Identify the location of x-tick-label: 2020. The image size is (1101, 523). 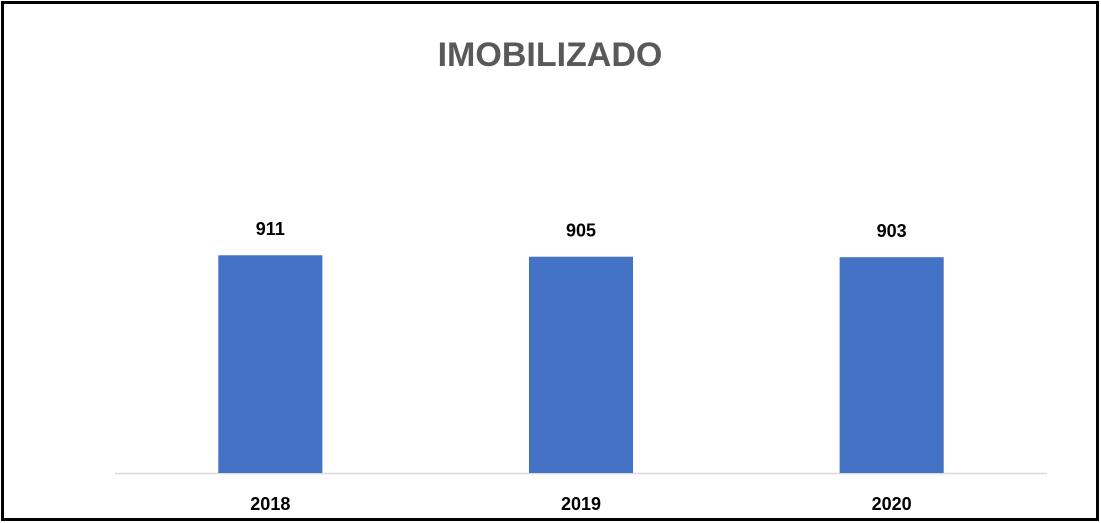
(892, 504).